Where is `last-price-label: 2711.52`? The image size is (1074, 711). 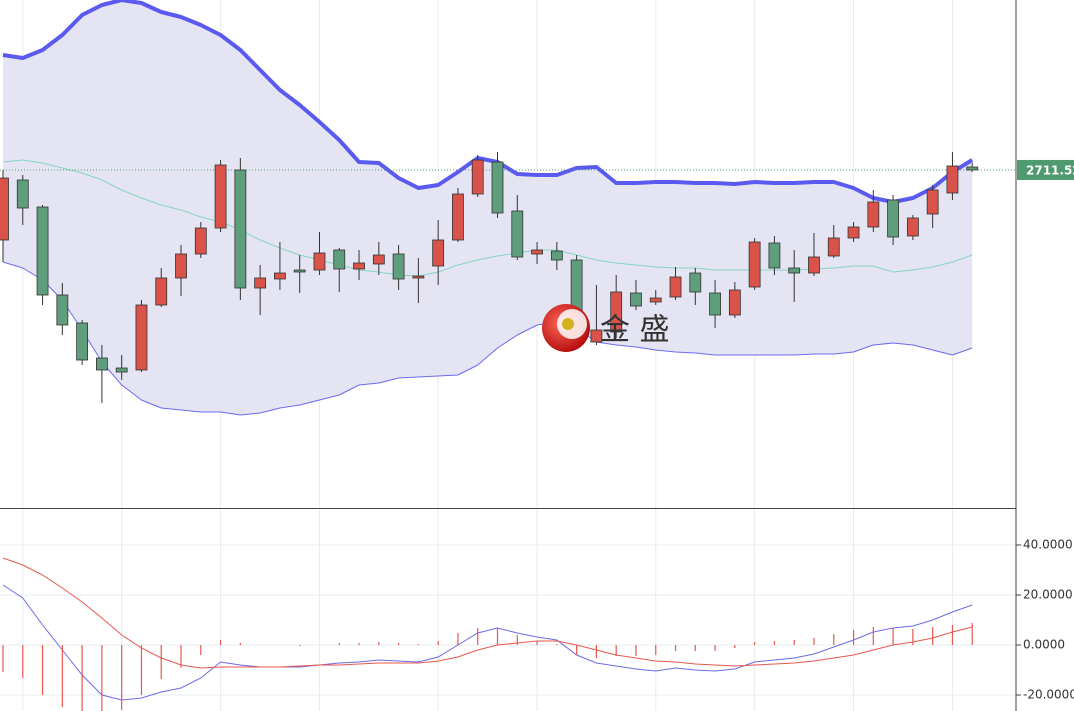
last-price-label: 2711.52 is located at coordinates (1050, 170).